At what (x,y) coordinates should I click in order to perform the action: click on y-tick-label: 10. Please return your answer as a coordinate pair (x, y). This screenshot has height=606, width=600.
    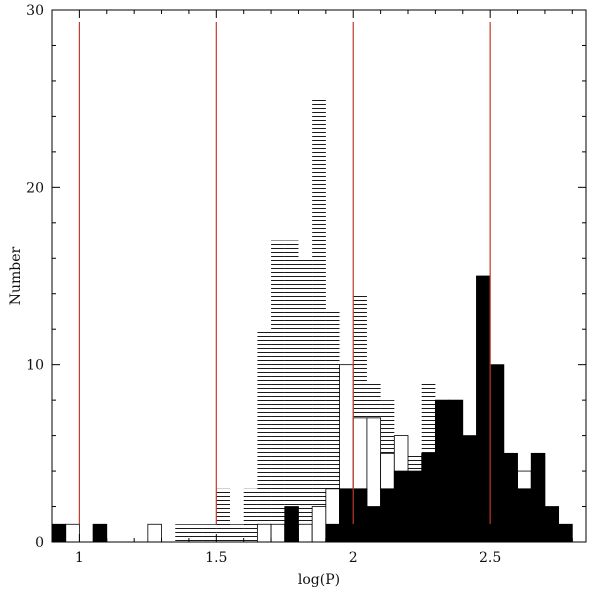
    Looking at the image, I should click on (35, 366).